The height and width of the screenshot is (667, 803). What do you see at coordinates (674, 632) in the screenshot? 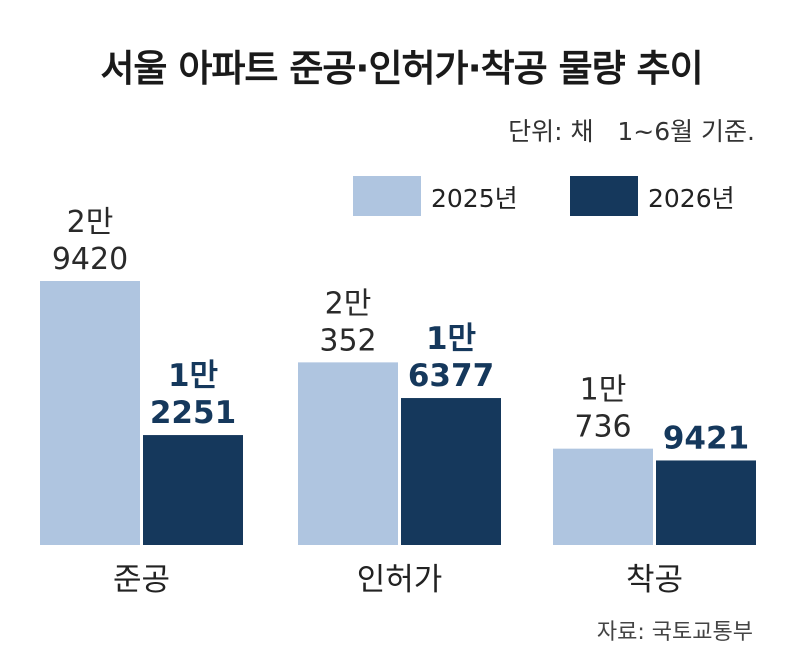
I see `source-note: 자료: 국토교통부` at bounding box center [674, 632].